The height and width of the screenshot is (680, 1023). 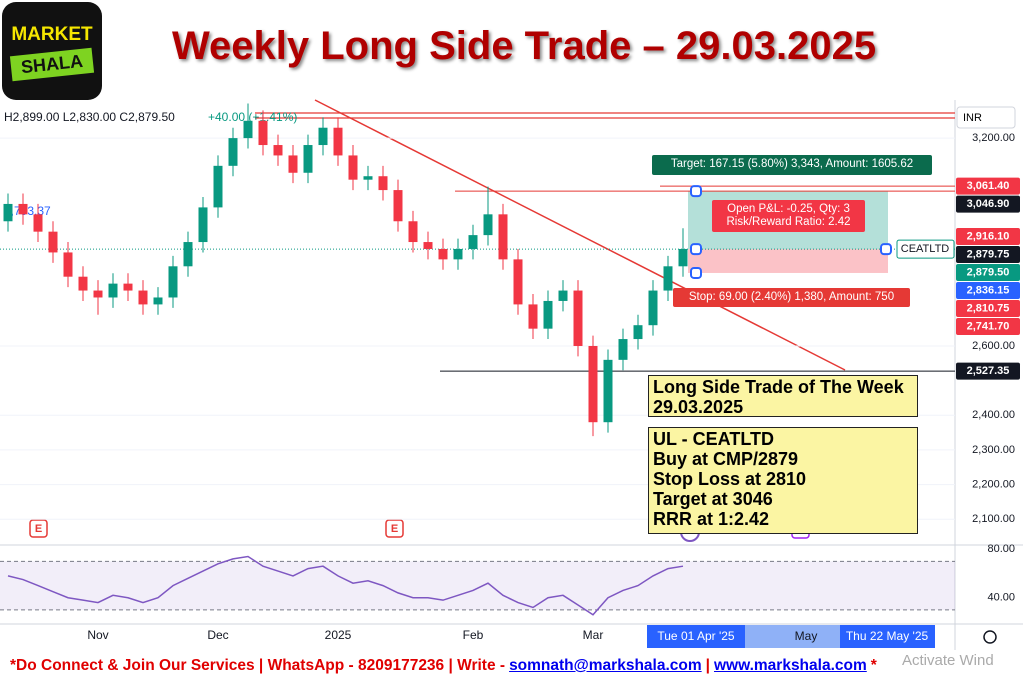 What do you see at coordinates (730, 479) in the screenshot?
I see `note-line: Stop Loss at 2810` at bounding box center [730, 479].